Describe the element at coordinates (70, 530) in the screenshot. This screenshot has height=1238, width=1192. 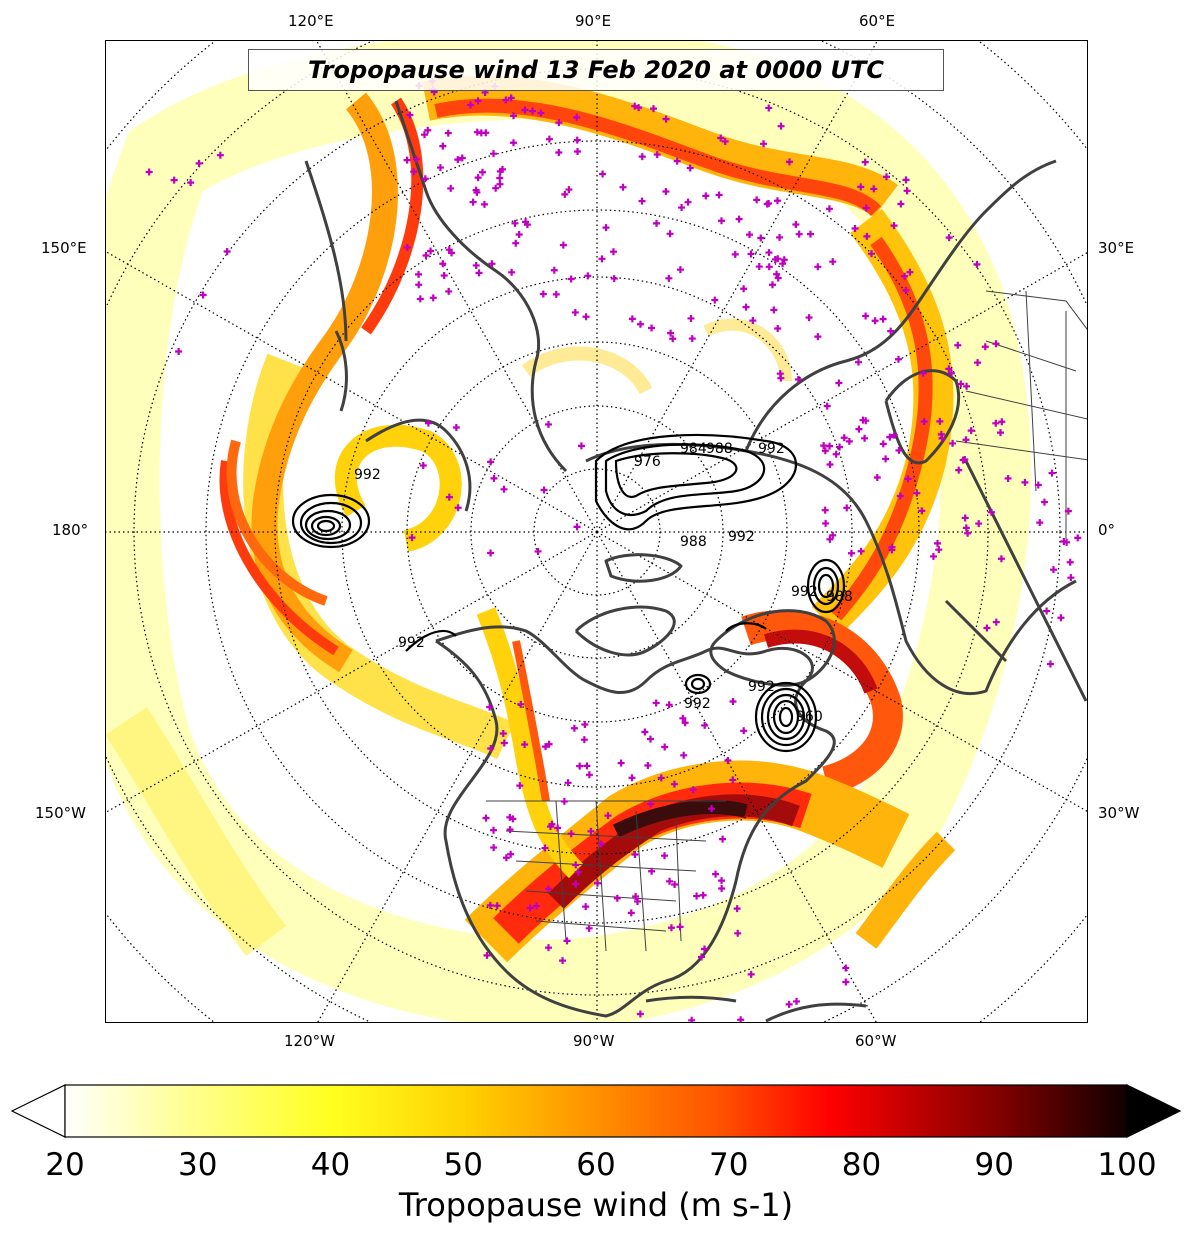
I see `lon-label-left: 180°` at that location.